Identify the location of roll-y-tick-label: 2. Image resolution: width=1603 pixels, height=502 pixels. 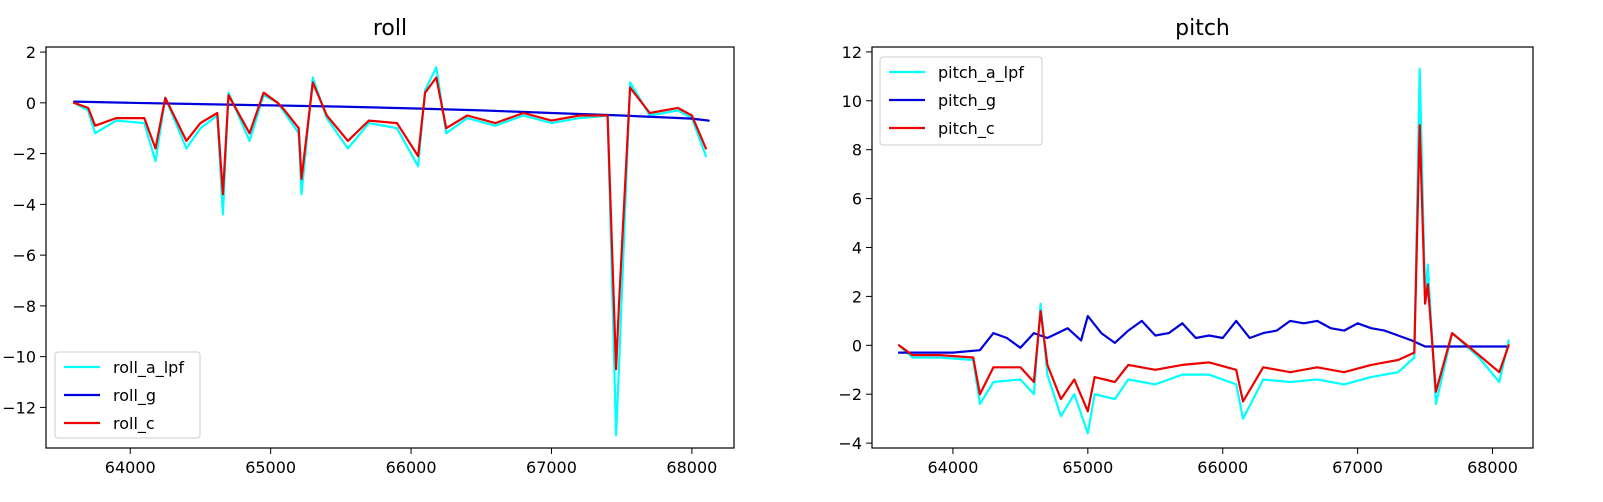
(31, 52).